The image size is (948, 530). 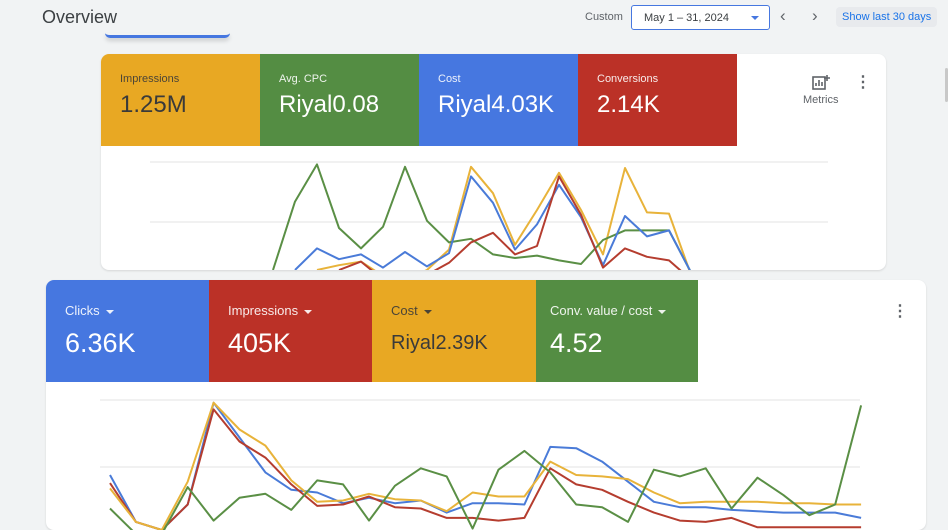 What do you see at coordinates (815, 15) in the screenshot?
I see `next-period-button: ›` at bounding box center [815, 15].